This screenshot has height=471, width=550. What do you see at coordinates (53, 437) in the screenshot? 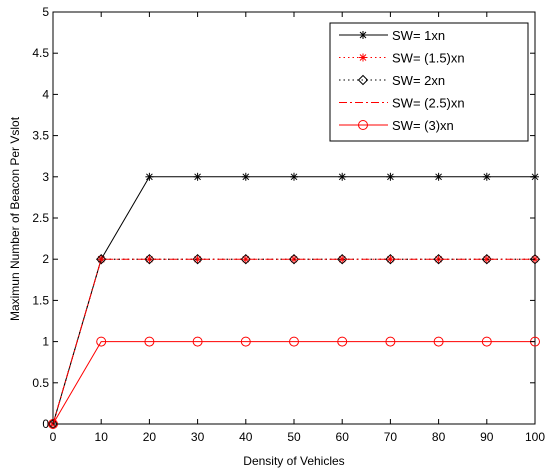
I see `x-tick-label: 0` at bounding box center [53, 437].